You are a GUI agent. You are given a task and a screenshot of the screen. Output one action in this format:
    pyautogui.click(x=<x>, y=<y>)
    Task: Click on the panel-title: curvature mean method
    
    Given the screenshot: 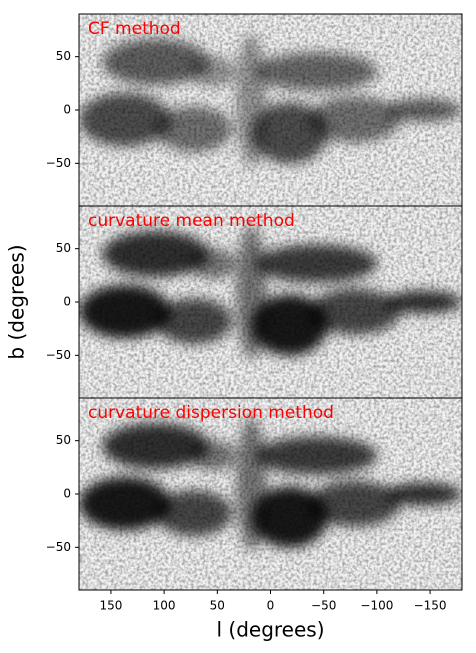 What is the action you would take?
    pyautogui.click(x=191, y=221)
    